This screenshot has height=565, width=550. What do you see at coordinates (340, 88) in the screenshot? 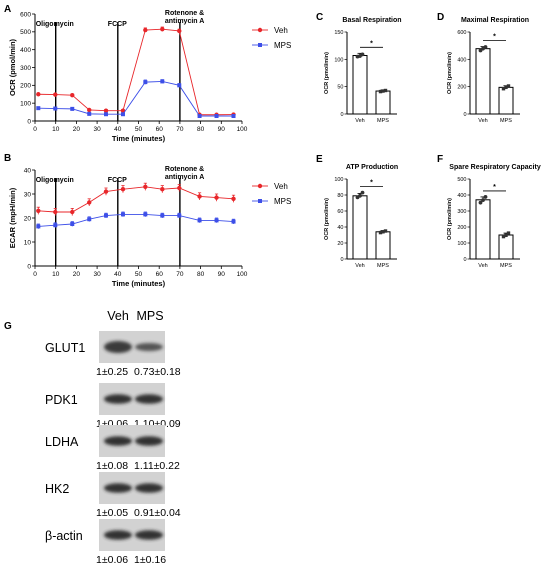
I see `y-tick-label: 50` at bounding box center [340, 88].